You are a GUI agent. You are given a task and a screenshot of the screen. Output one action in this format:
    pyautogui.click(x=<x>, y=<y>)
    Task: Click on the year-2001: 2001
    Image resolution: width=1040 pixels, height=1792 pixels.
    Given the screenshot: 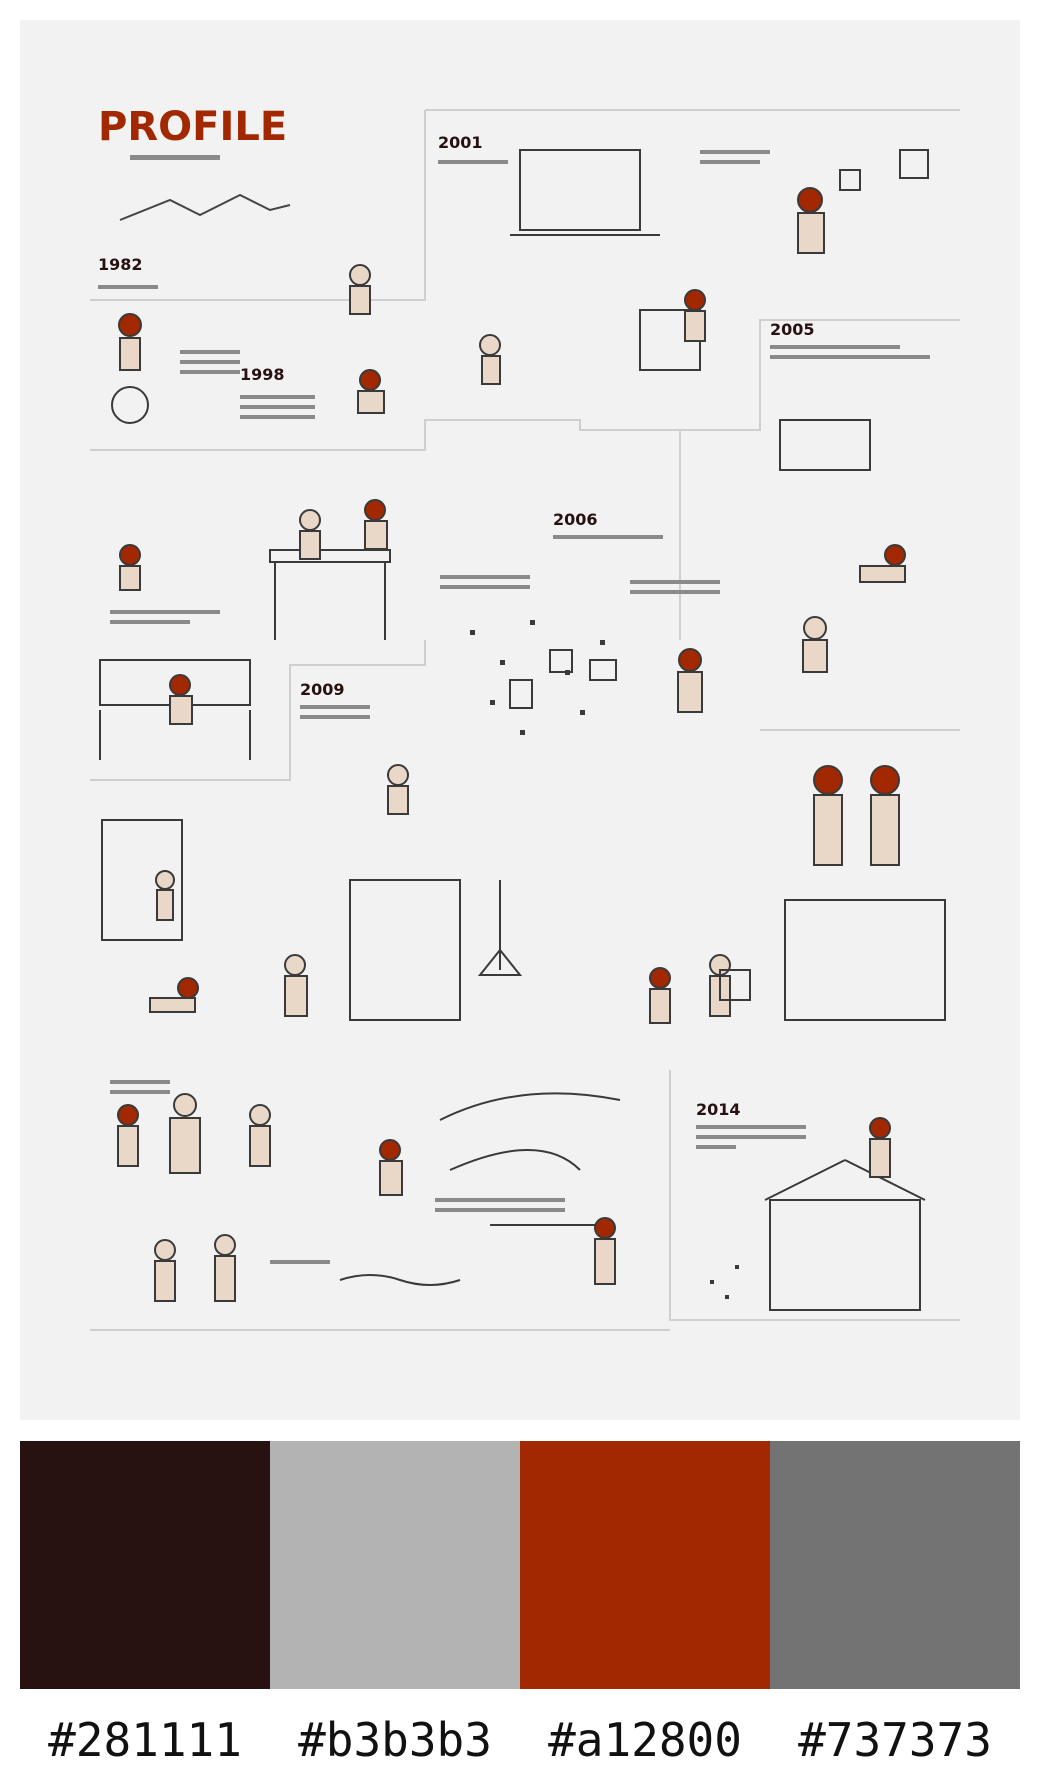 What is the action you would take?
    pyautogui.click(x=460, y=142)
    